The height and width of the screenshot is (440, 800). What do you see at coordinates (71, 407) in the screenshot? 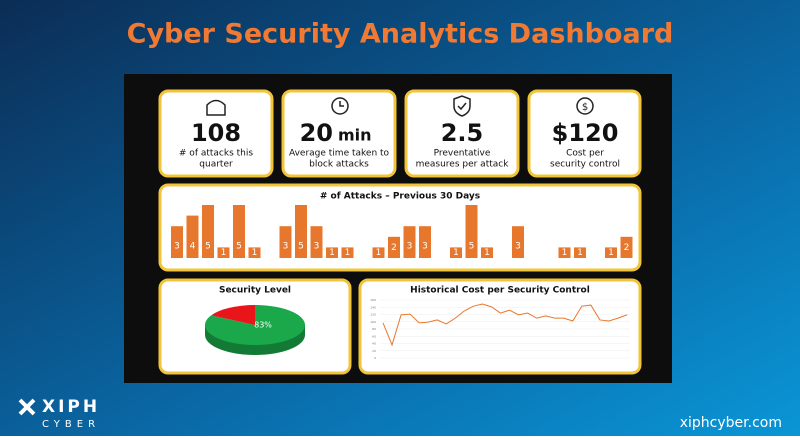
I see `logo-top: XIPH` at bounding box center [71, 407].